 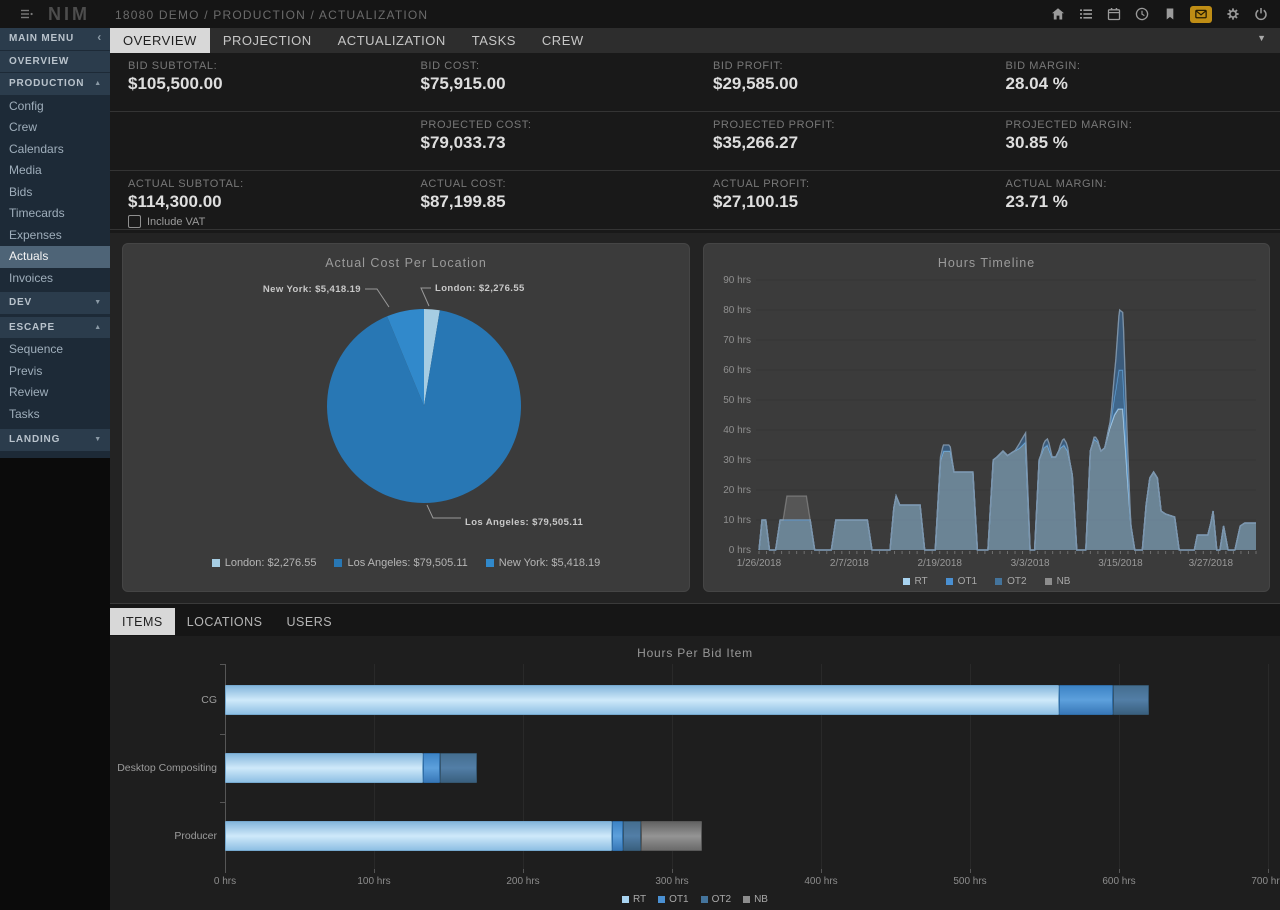 What do you see at coordinates (1057, 14) in the screenshot?
I see `home-icon` at bounding box center [1057, 14].